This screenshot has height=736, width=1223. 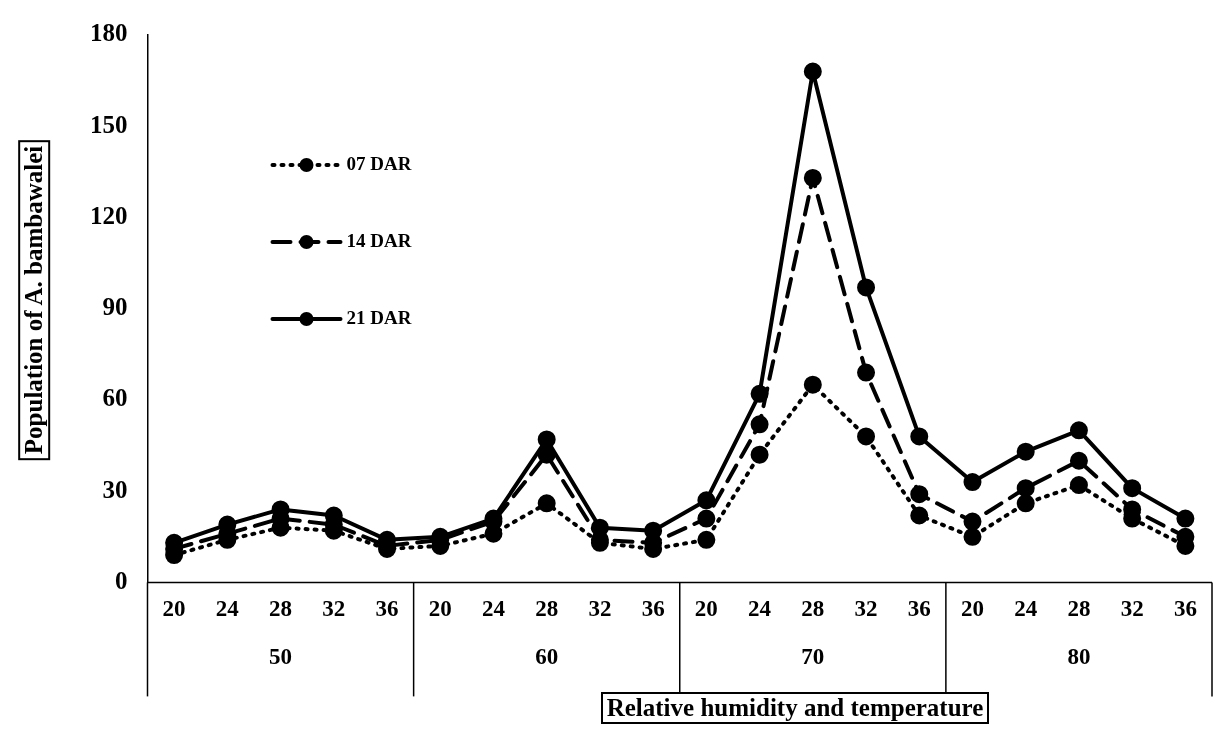 What do you see at coordinates (121, 580) in the screenshot?
I see `y-tick-label: 0` at bounding box center [121, 580].